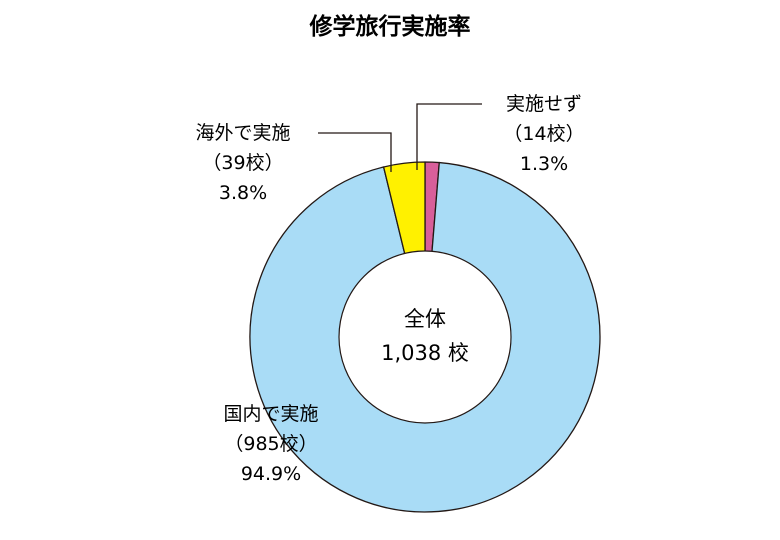 The width and height of the screenshot is (780, 540). What do you see at coordinates (270, 444) in the screenshot?
I see `label-domestic-count: （985校）` at bounding box center [270, 444].